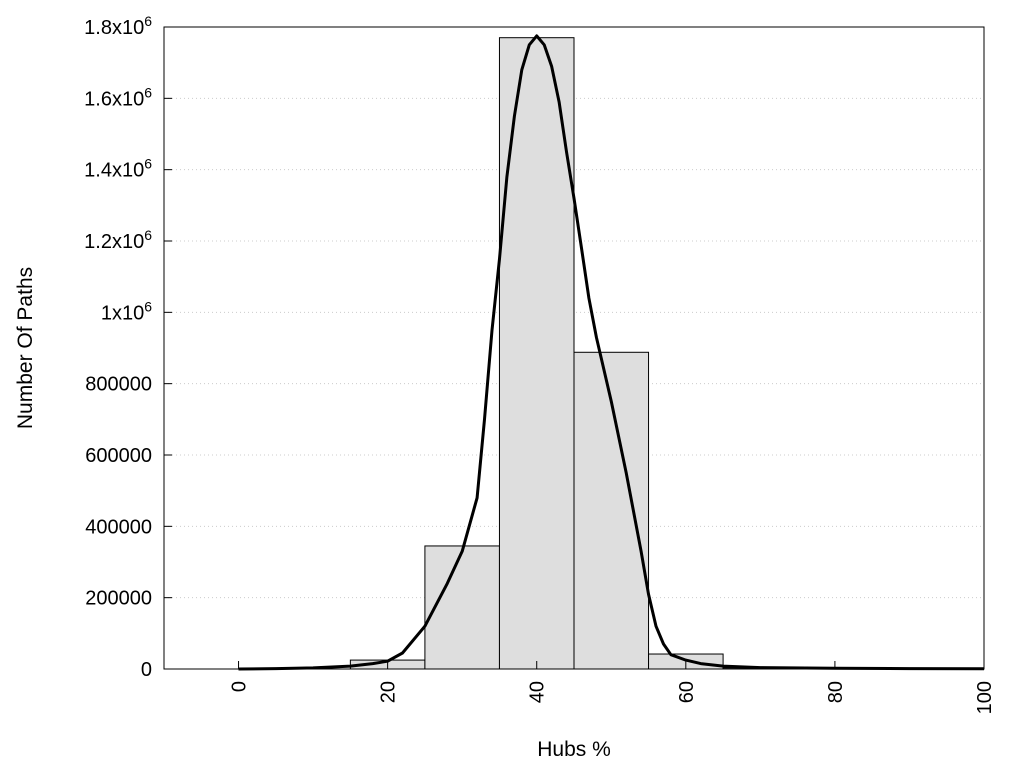 The width and height of the screenshot is (1024, 768). What do you see at coordinates (118, 456) in the screenshot?
I see `y-tick-label: 600000` at bounding box center [118, 456].